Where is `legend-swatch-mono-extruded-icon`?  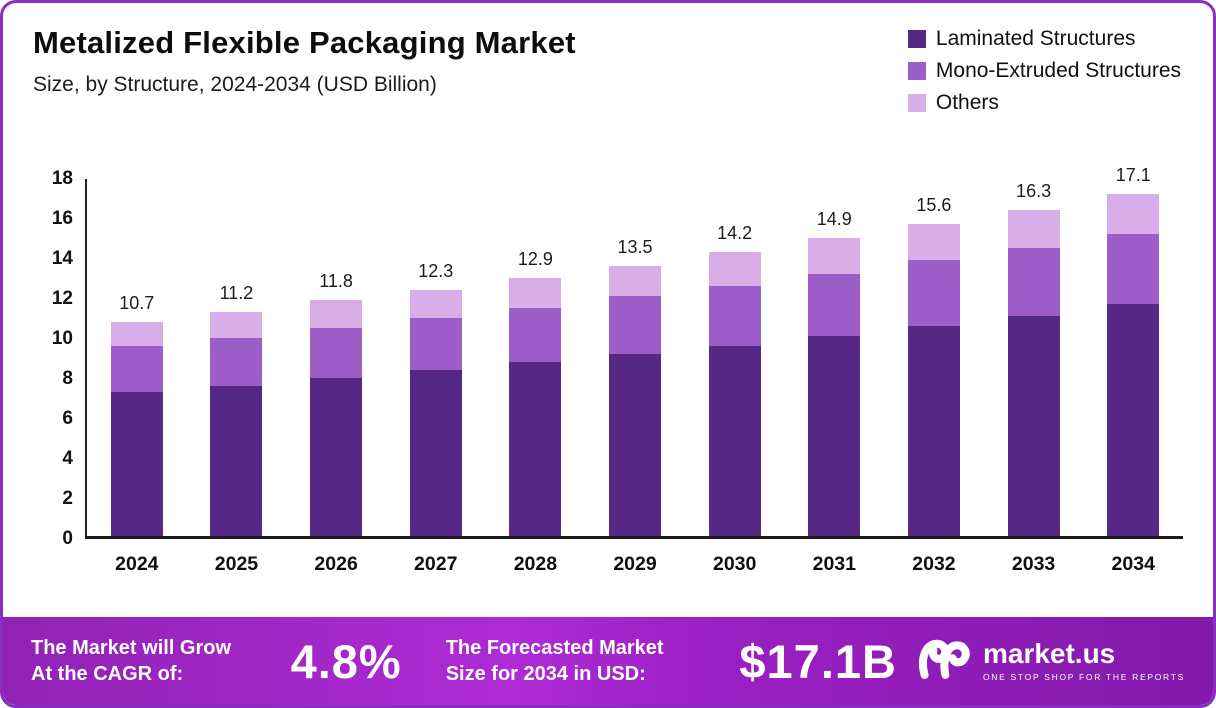
legend-swatch-mono-extruded-icon is located at coordinates (916, 71).